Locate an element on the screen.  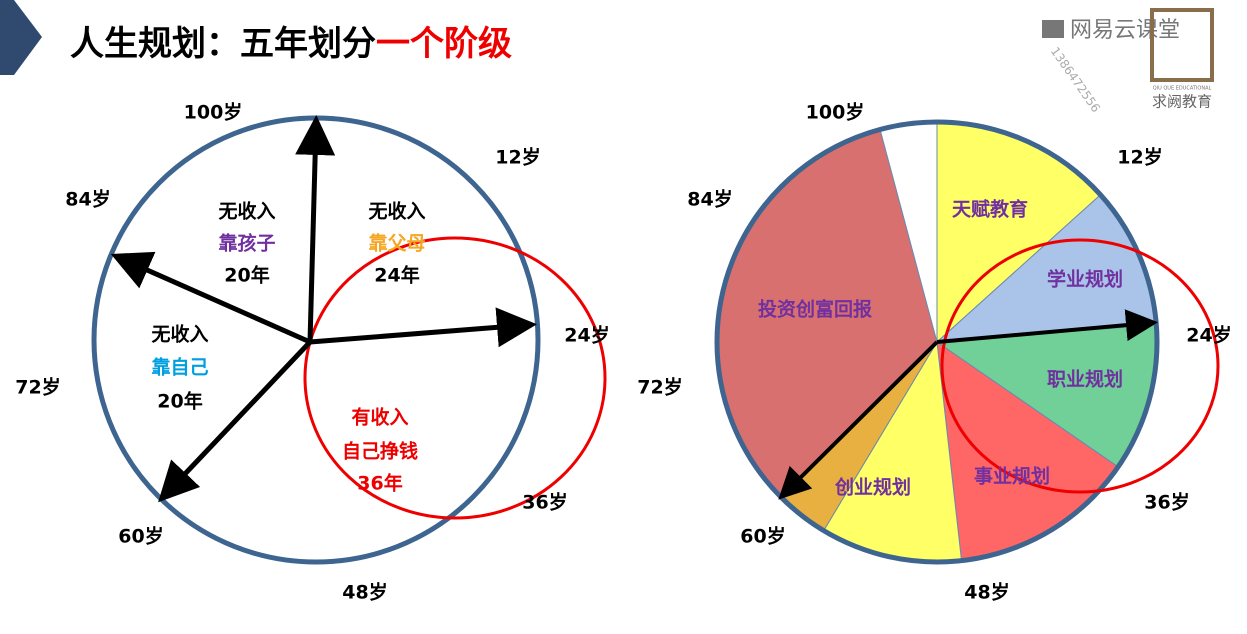
sector-text: 24年 is located at coordinates (396, 275).